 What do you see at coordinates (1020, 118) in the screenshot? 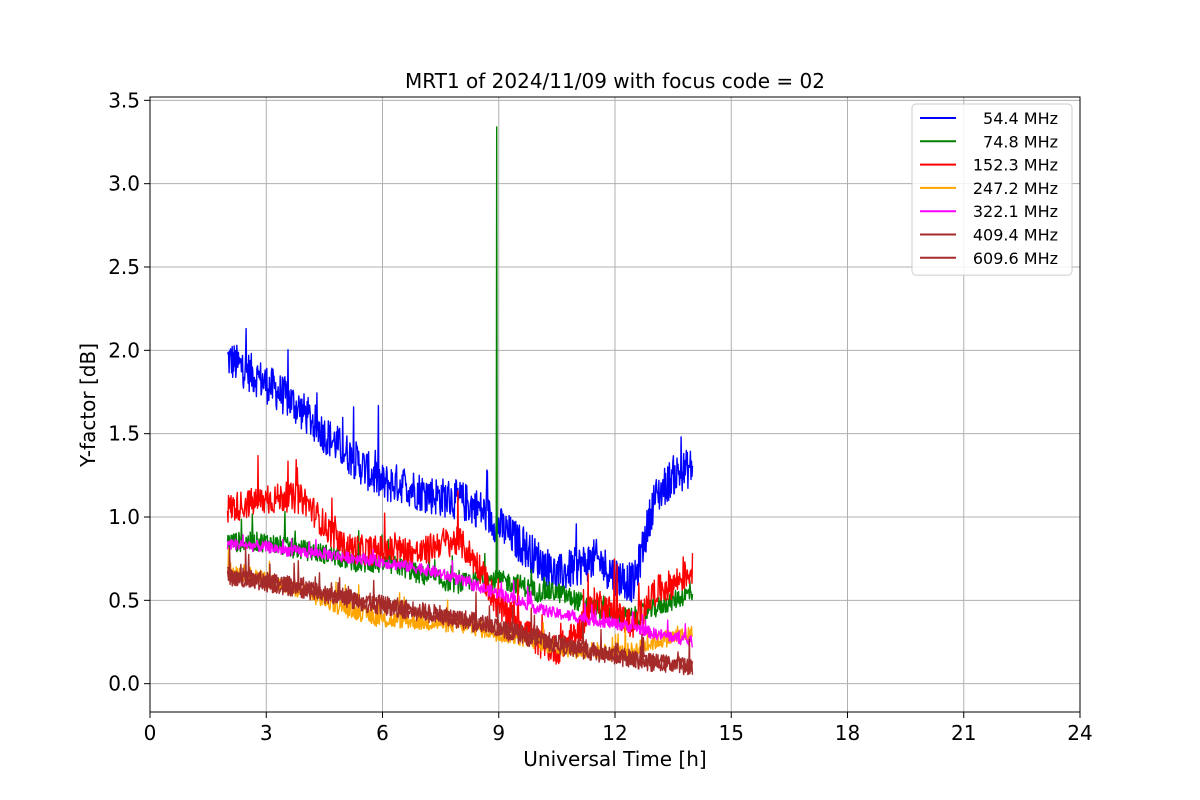
I see `legend-label: 54.4 MHz` at bounding box center [1020, 118].